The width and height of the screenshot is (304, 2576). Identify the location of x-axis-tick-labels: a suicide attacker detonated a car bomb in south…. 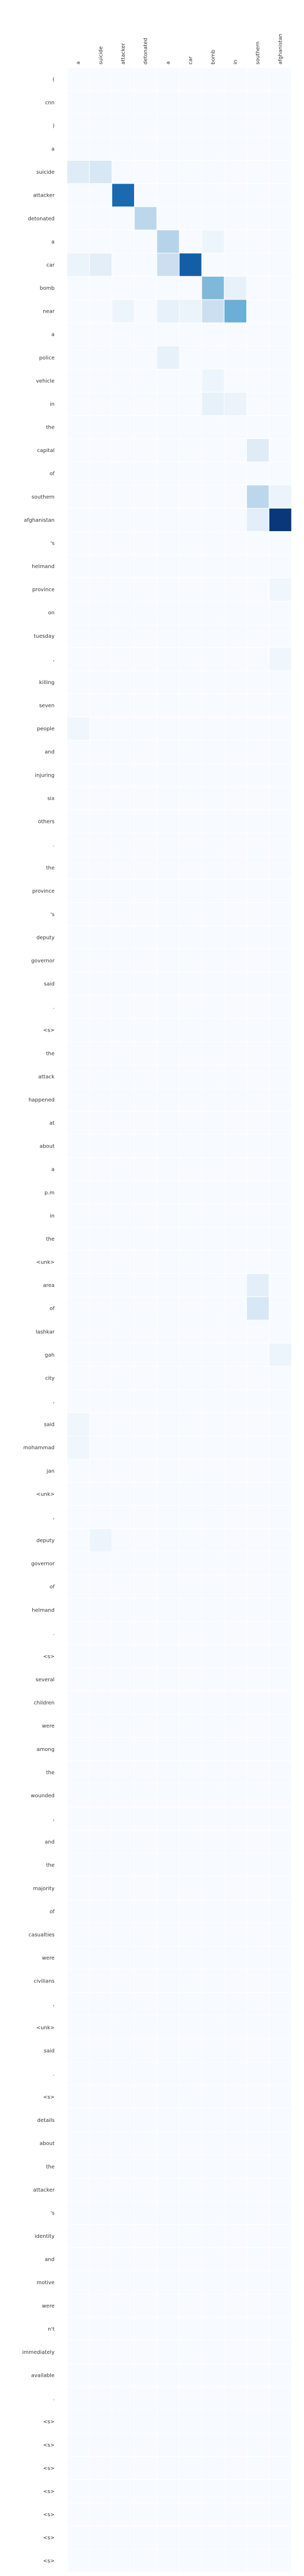
(180, 49).